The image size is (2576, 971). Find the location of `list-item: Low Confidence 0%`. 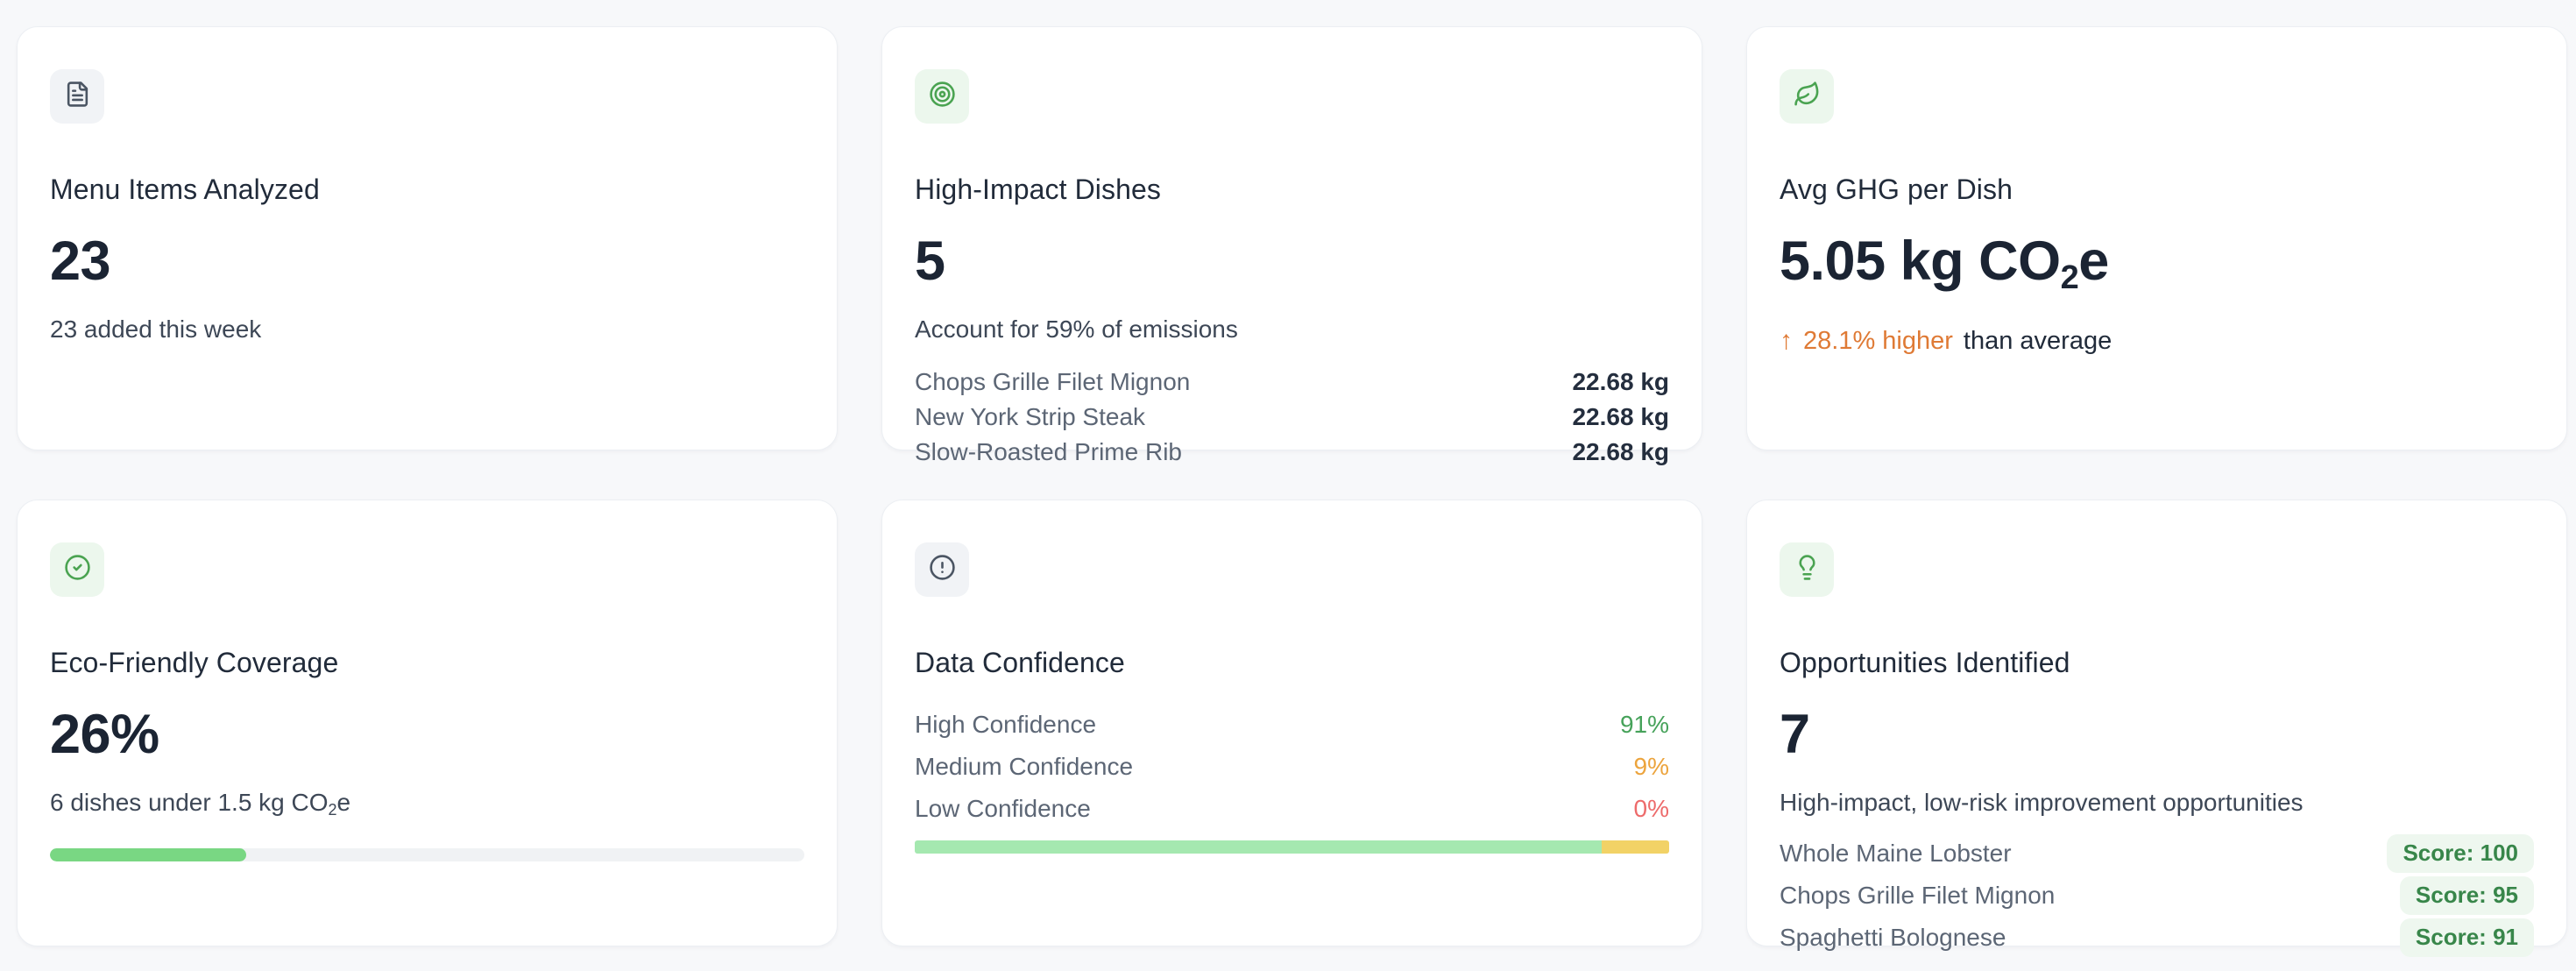

list-item: Low Confidence 0% is located at coordinates (1292, 809).